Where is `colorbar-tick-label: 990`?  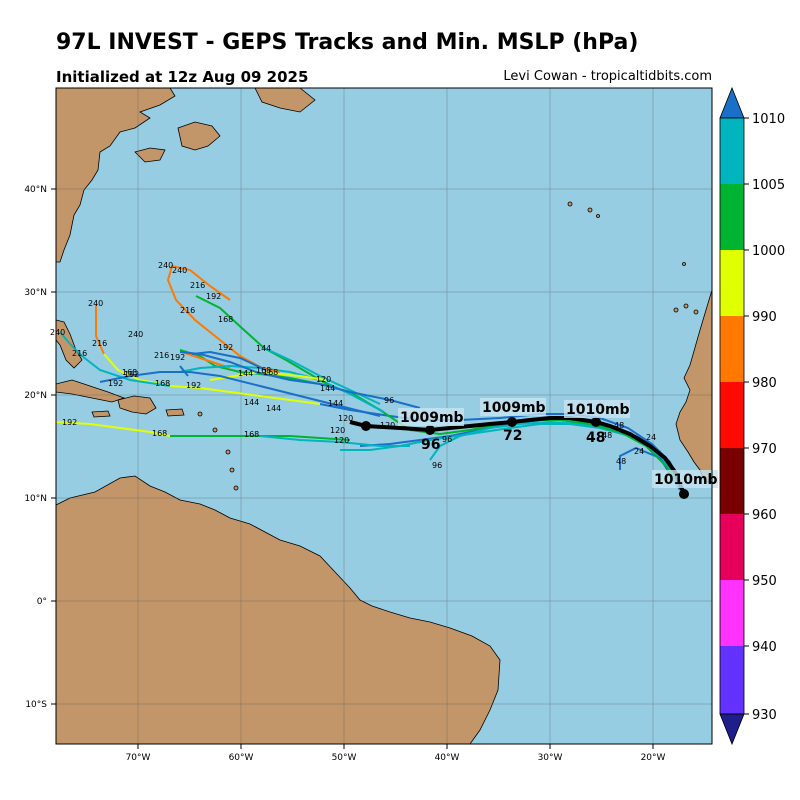
colorbar-tick-label: 990 is located at coordinates (764, 317).